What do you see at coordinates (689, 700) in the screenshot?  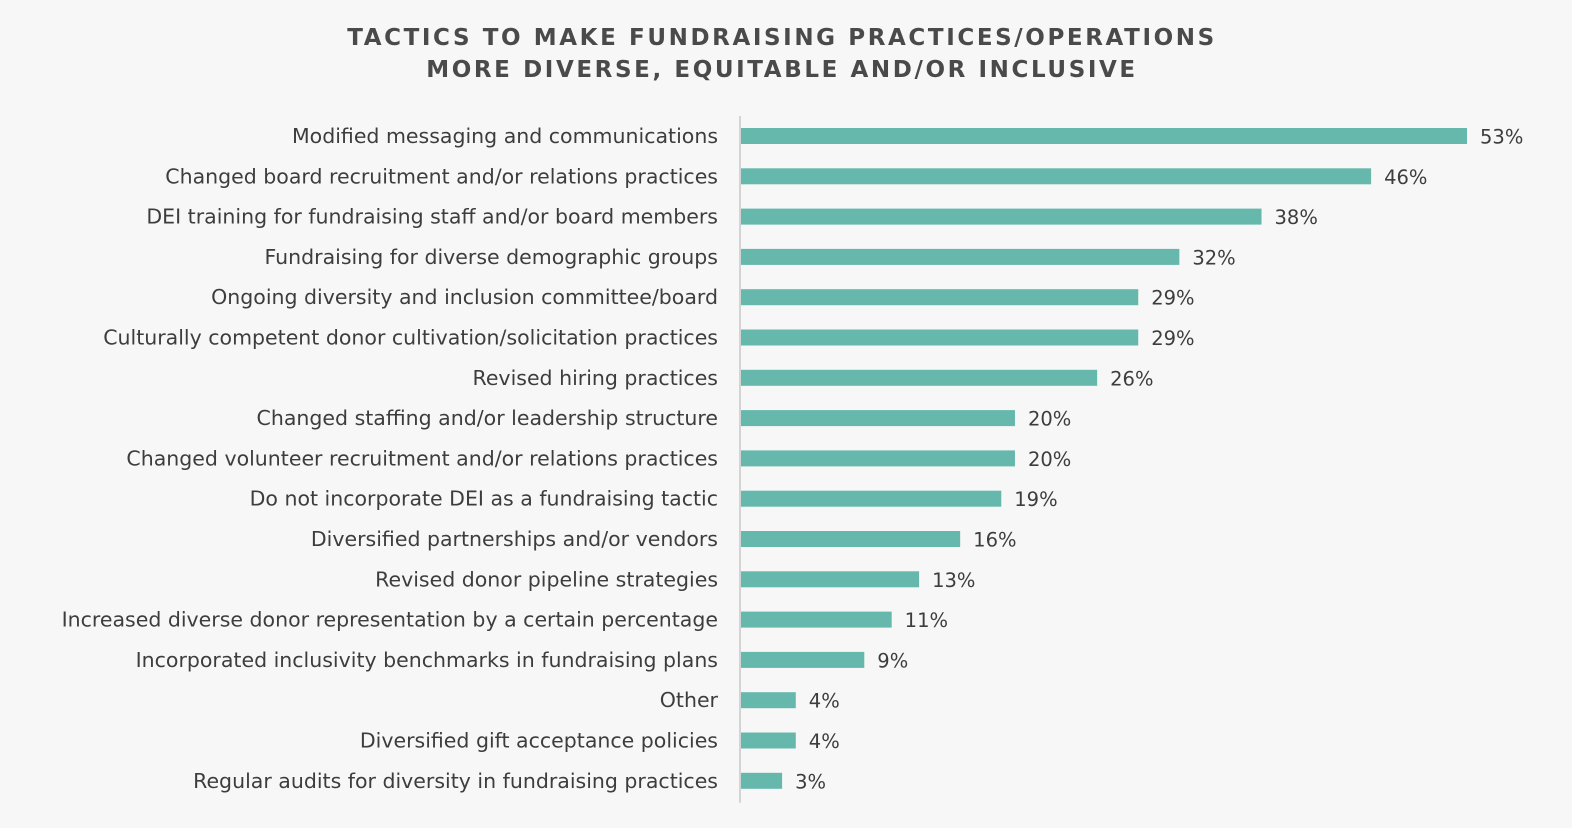 I see `category-label: Other` at bounding box center [689, 700].